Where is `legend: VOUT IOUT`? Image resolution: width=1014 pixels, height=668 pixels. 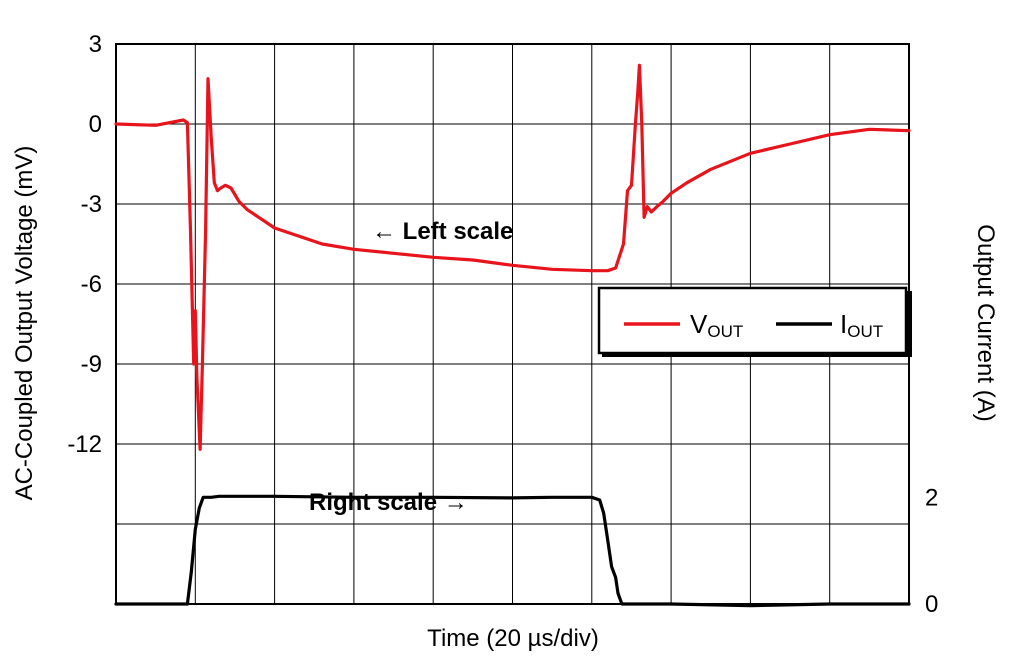
legend: VOUT IOUT is located at coordinates (754, 321).